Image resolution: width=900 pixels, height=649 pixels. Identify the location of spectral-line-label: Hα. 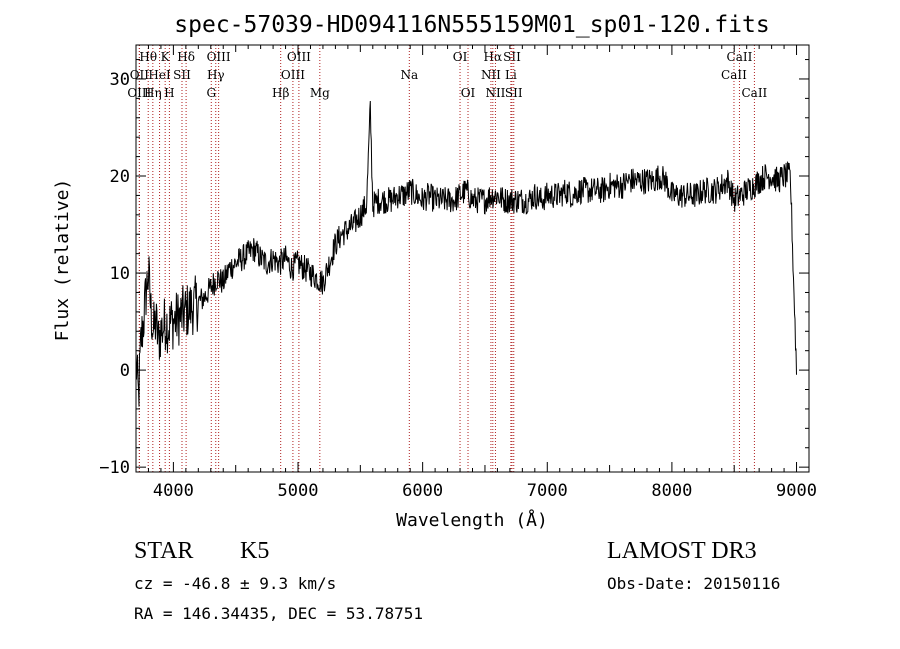
(493, 57).